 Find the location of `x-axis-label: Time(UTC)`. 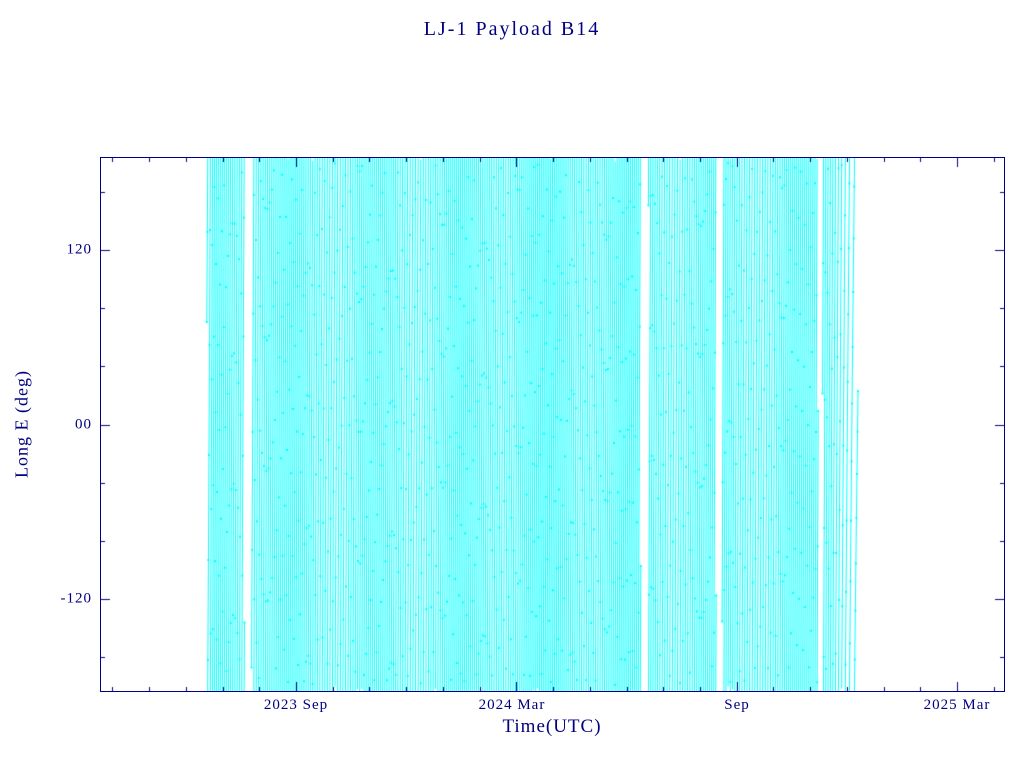

x-axis-label: Time(UTC) is located at coordinates (552, 726).